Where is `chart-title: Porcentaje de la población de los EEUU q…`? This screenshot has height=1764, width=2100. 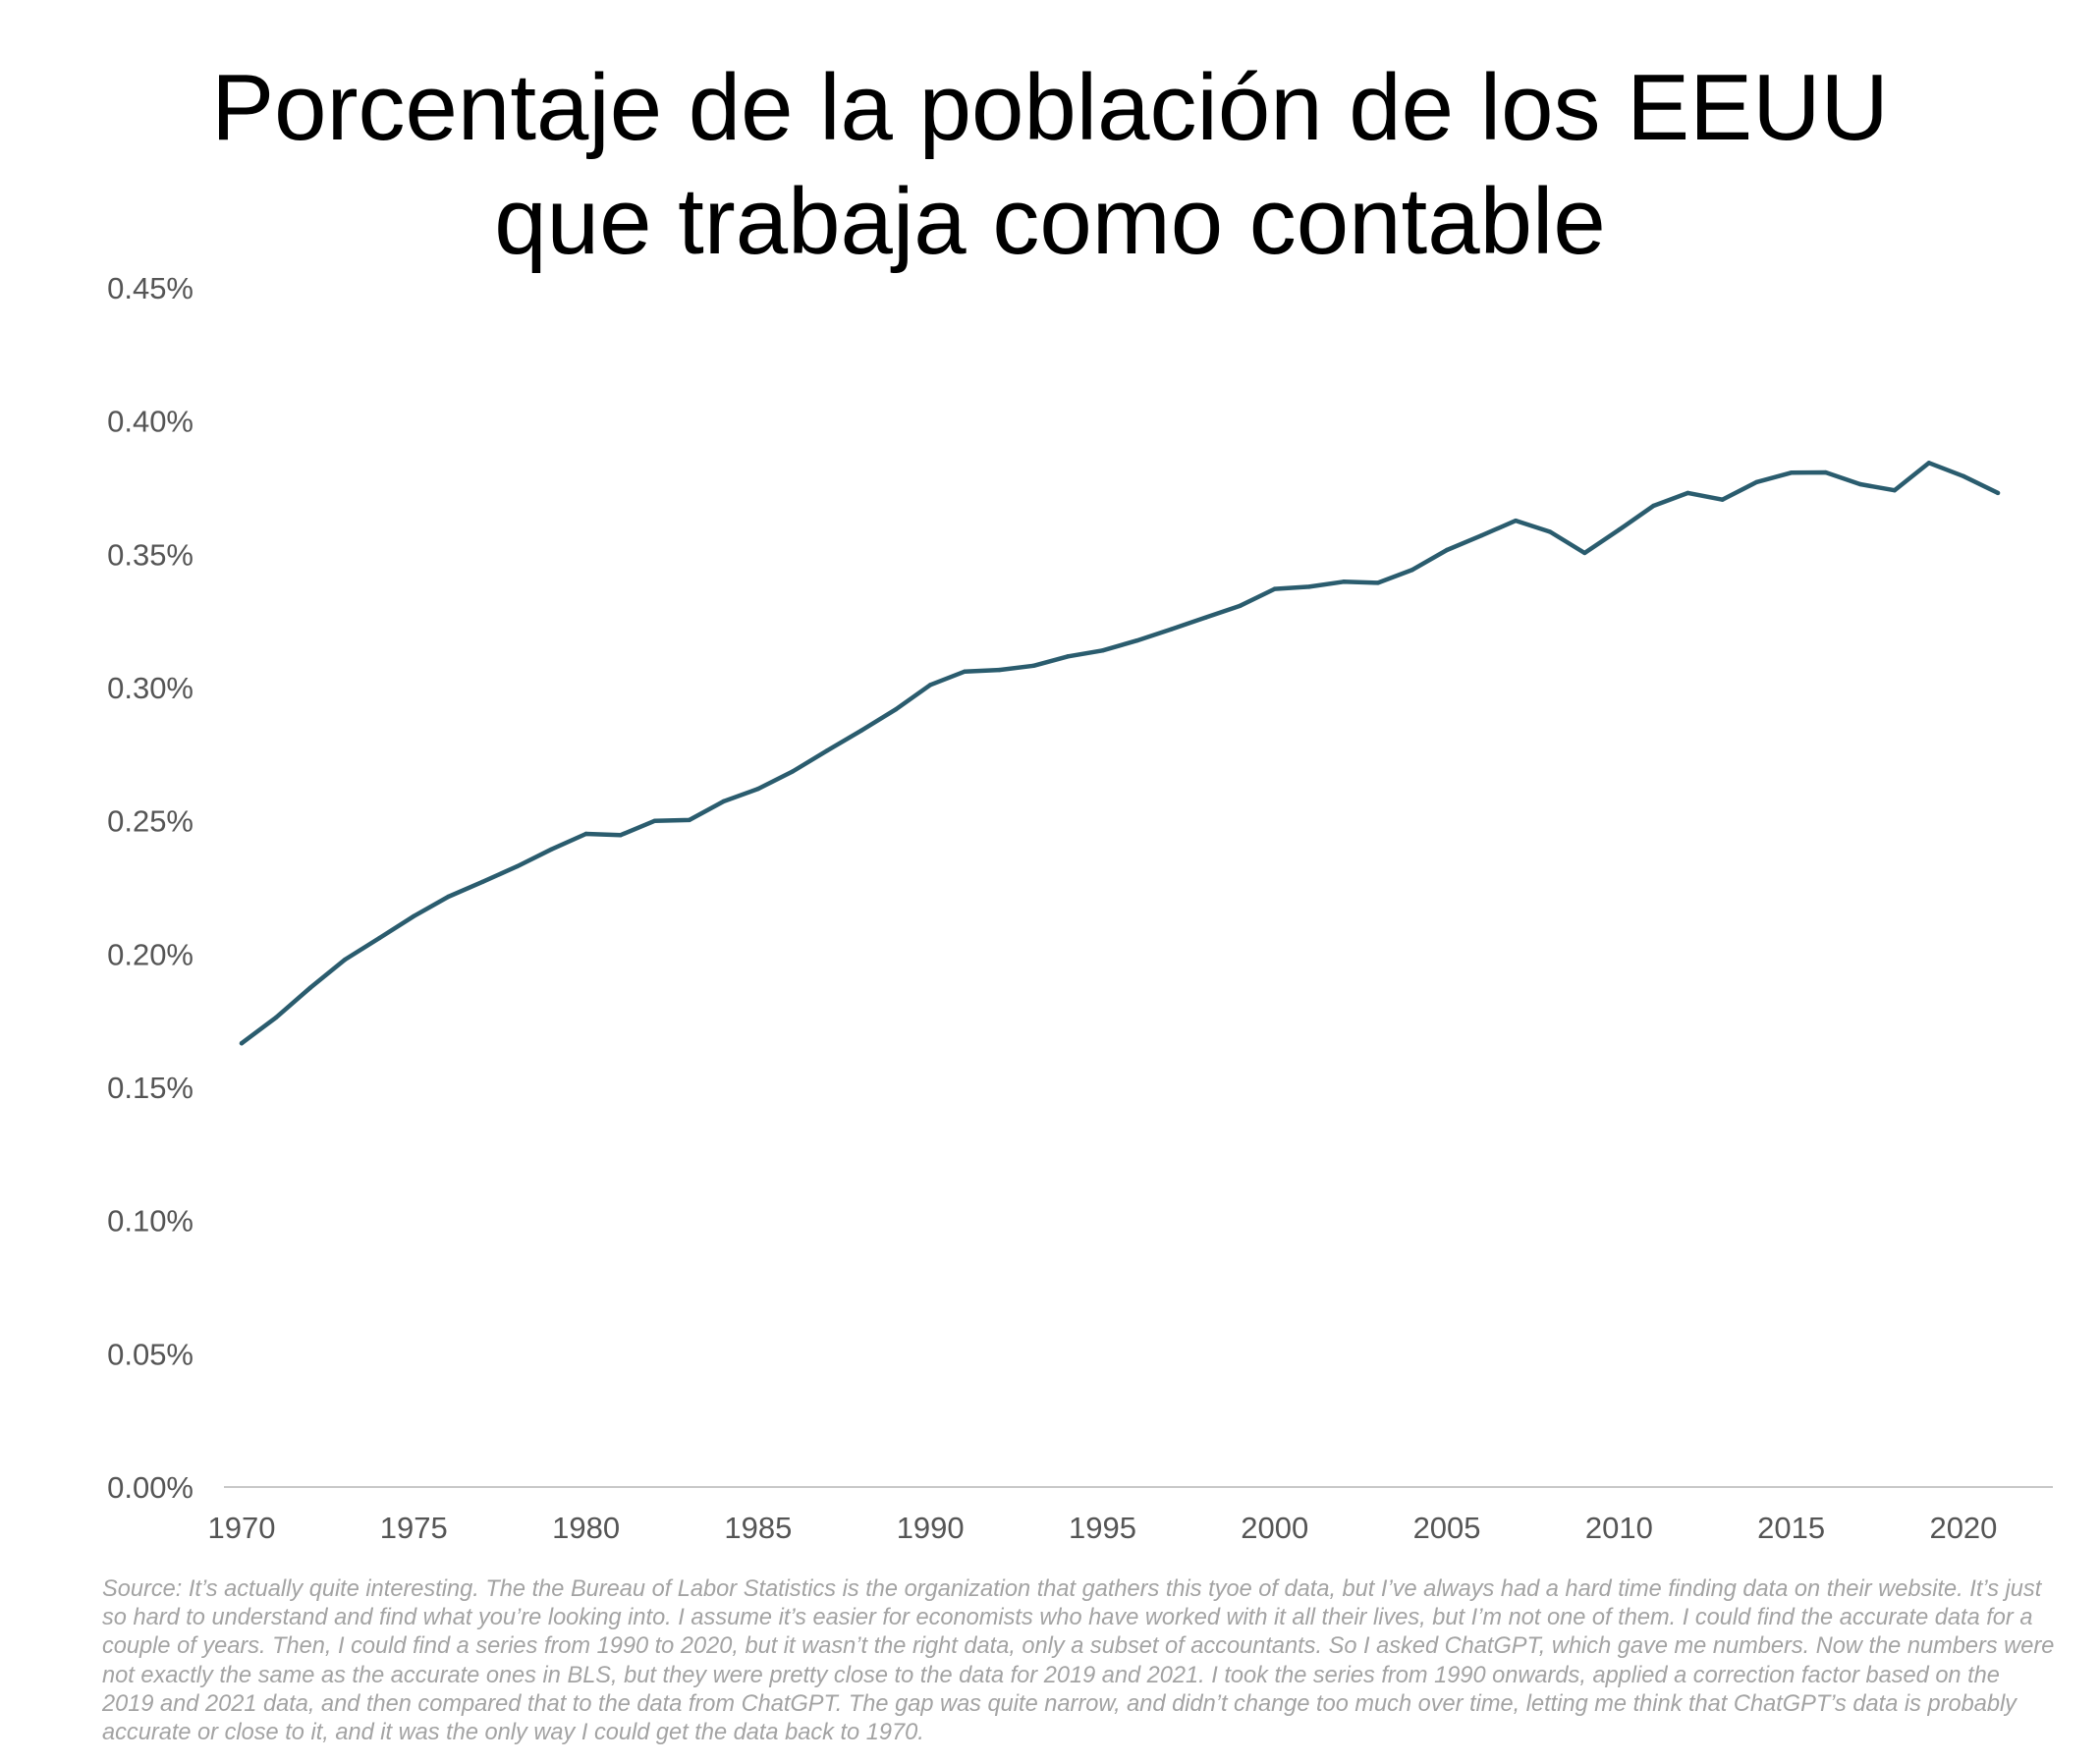 chart-title: Porcentaje de la población de los EEUU q… is located at coordinates (1050, 165).